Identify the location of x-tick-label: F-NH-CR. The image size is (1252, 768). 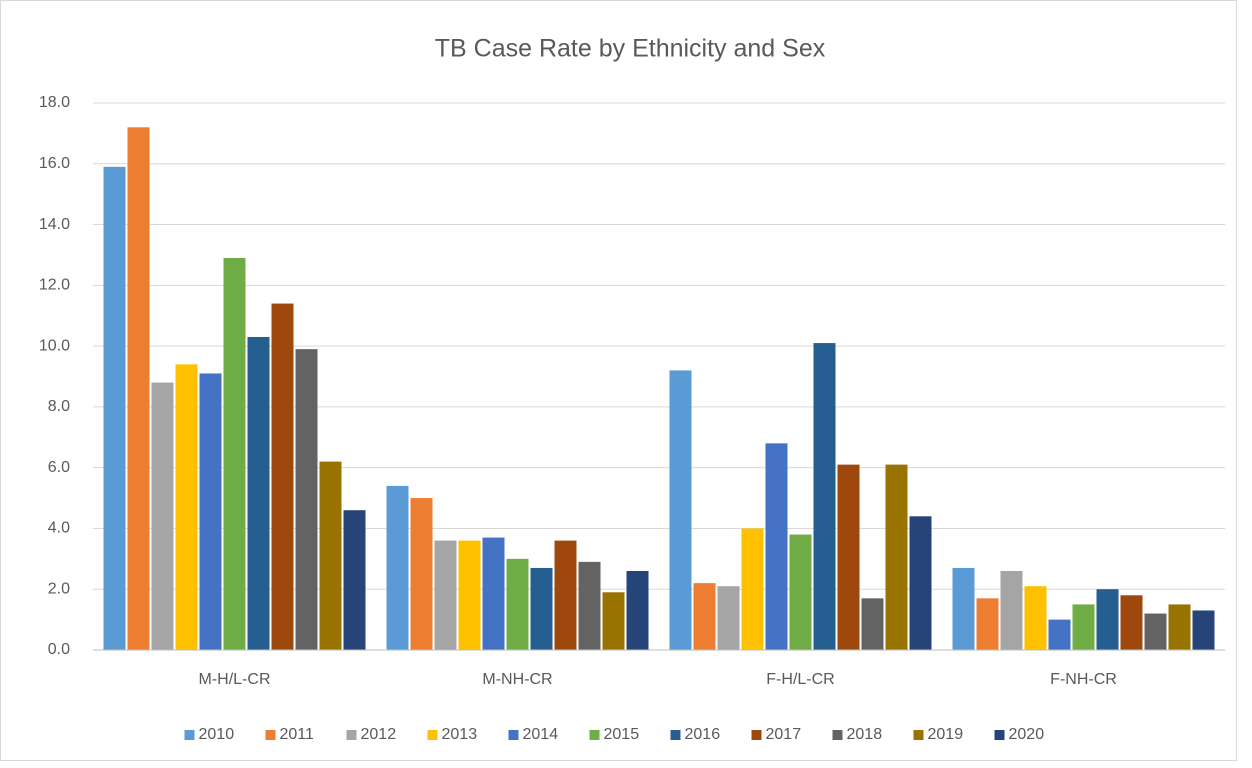
(1083, 679).